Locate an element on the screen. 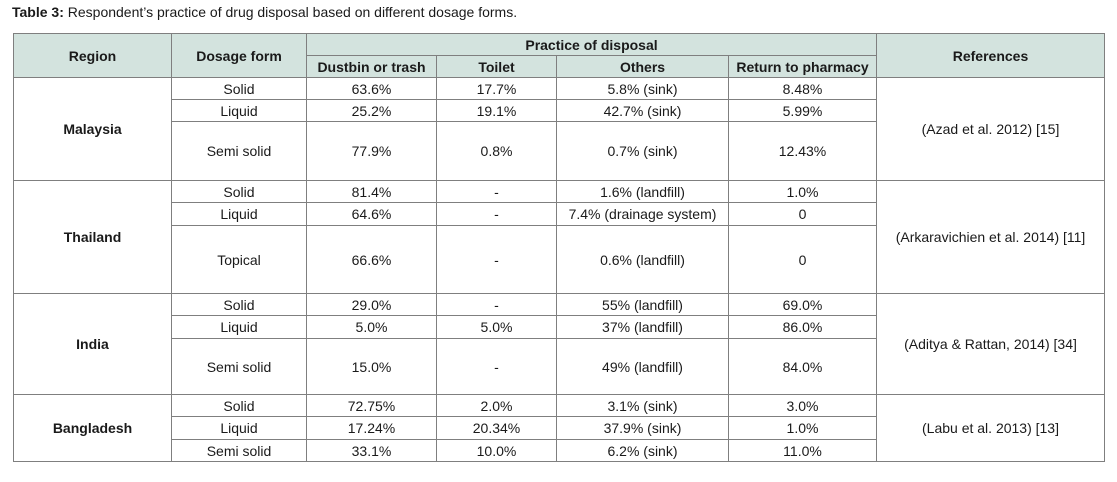 The image size is (1117, 482). table-row: Topical 66.6% -0.6% (landfill) 0 is located at coordinates (559, 259).